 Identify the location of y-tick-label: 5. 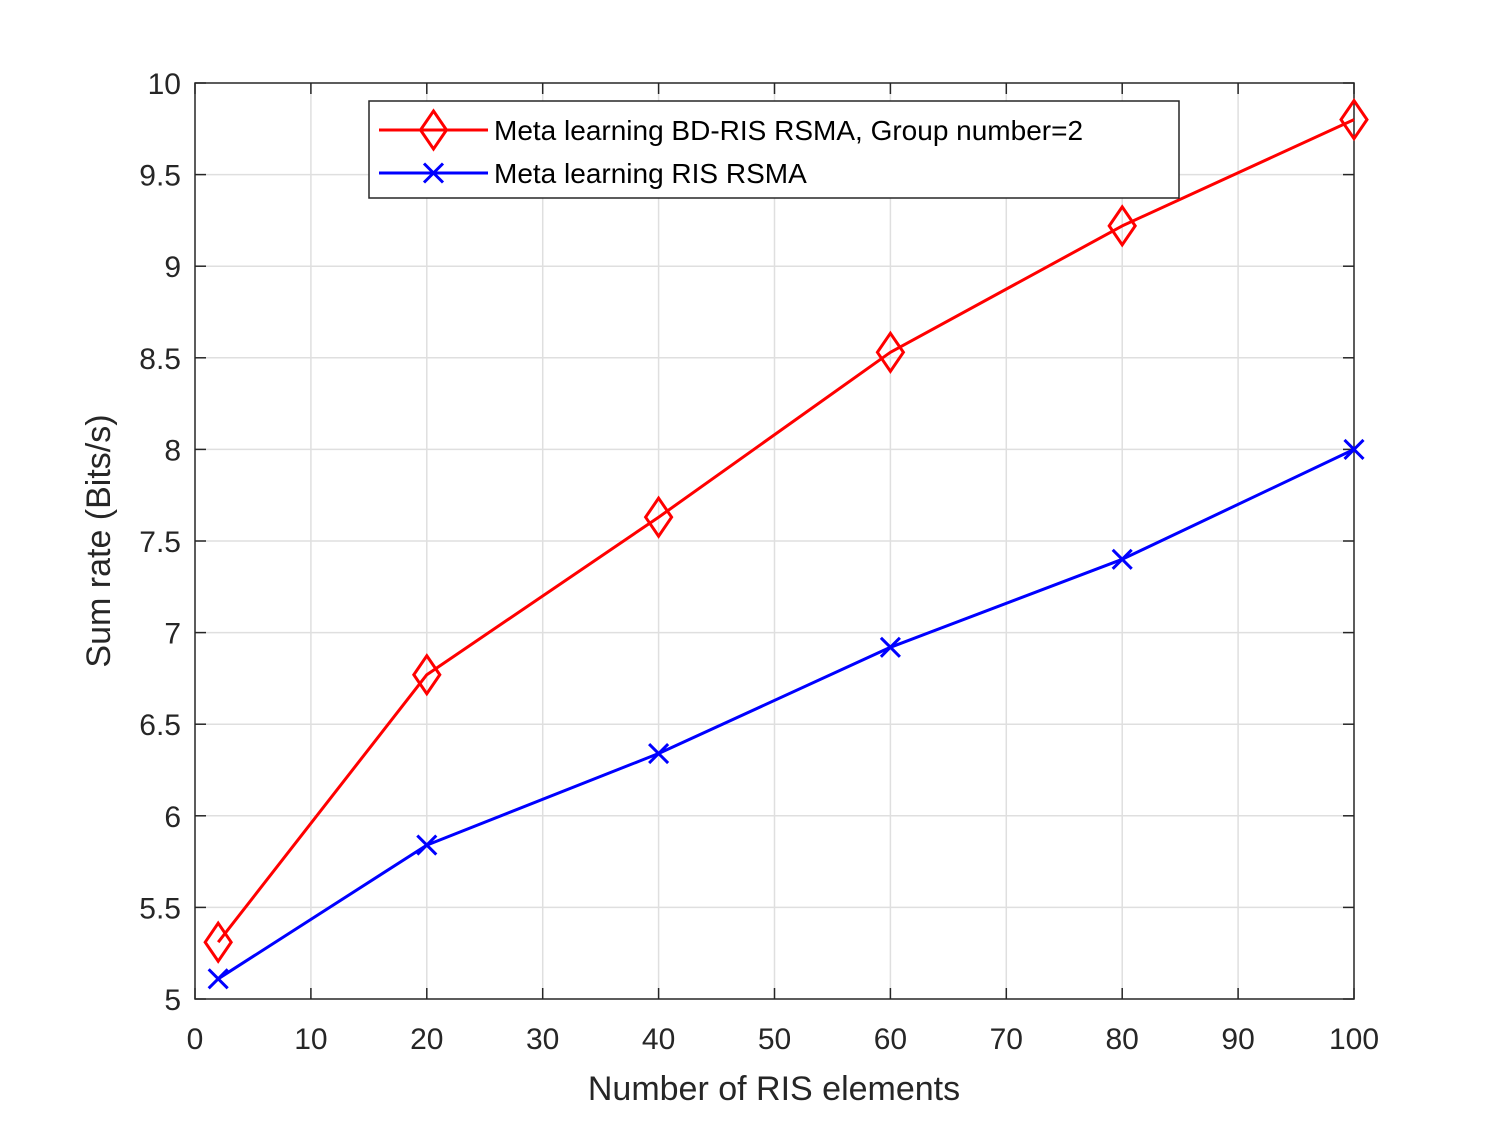
(172, 1000).